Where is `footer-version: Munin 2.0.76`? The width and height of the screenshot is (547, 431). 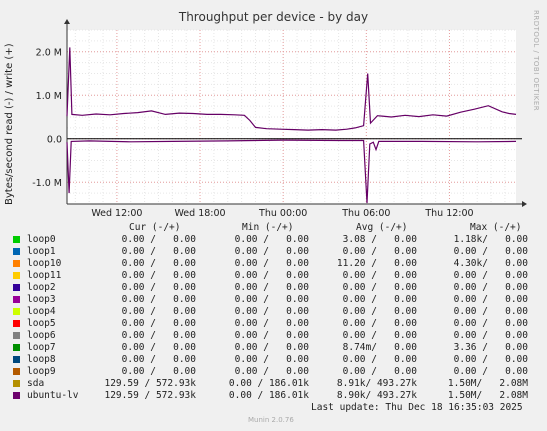 footer-version: Munin 2.0.76 is located at coordinates (271, 420).